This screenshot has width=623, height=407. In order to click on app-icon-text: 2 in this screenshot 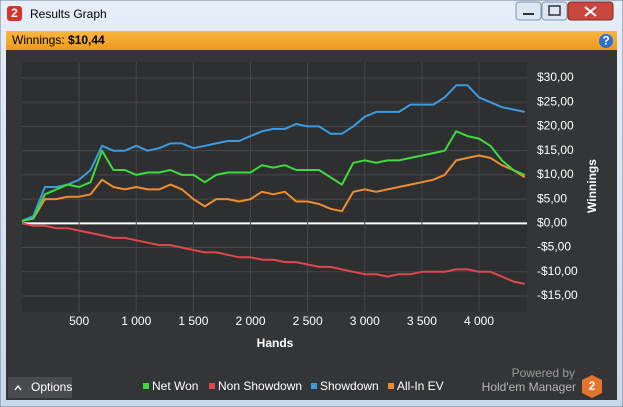, I will do `click(14, 13)`.